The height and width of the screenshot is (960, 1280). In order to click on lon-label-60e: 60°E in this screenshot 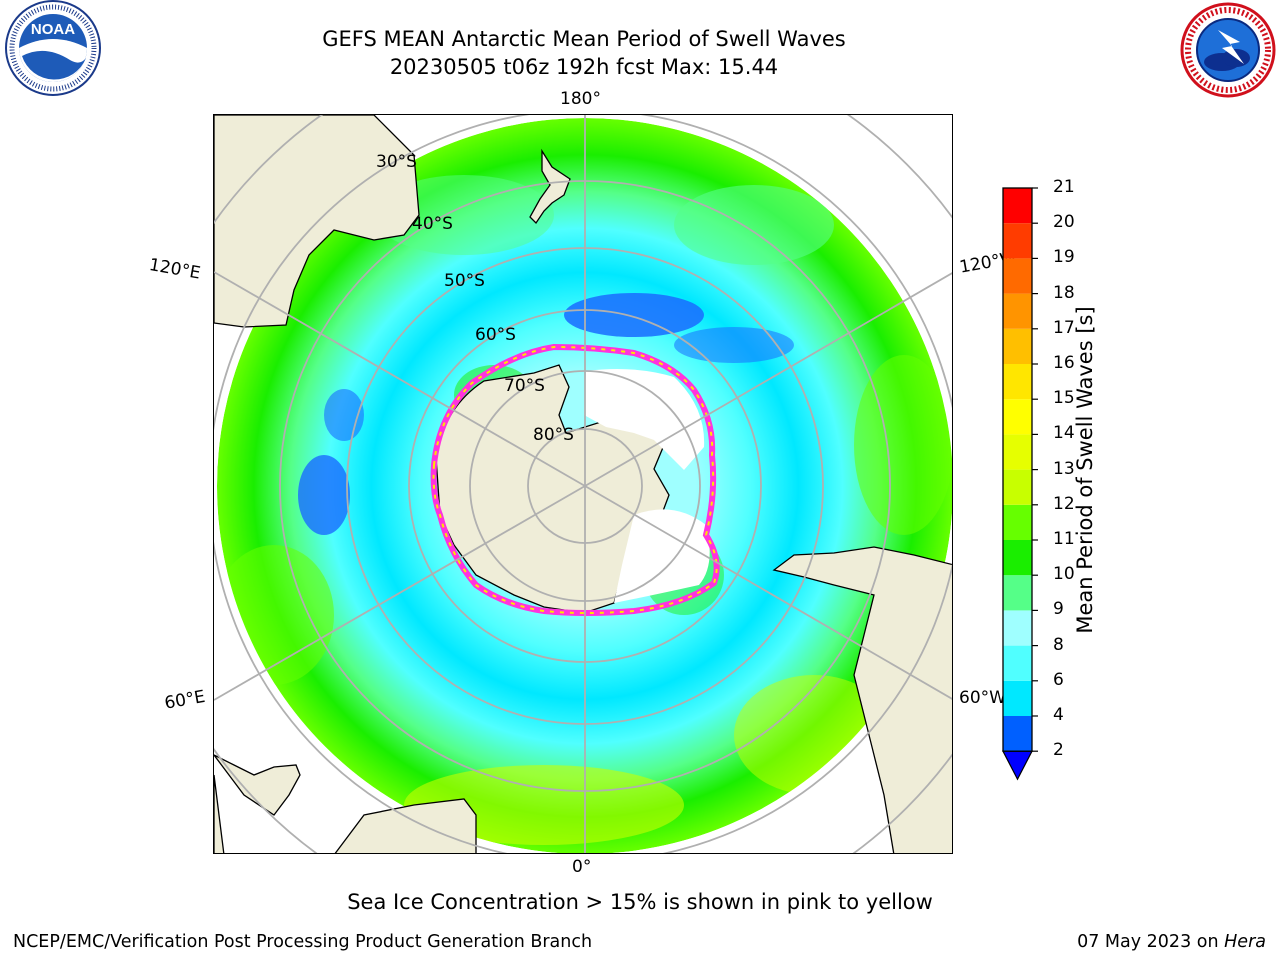, I will do `click(185, 700)`.